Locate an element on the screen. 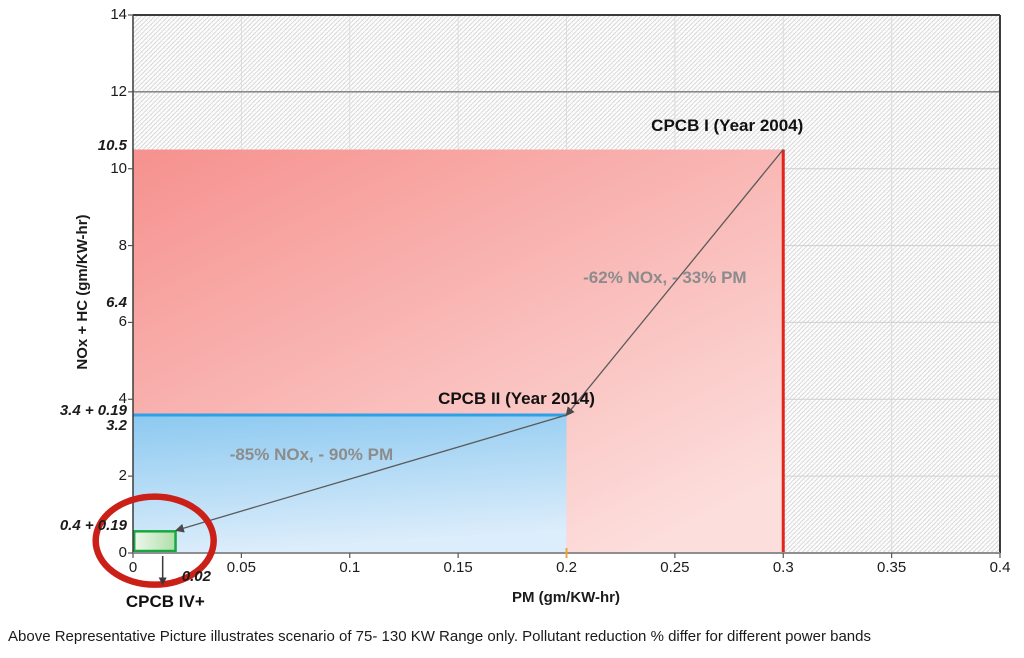  y-special-tick-label: 6.4 is located at coordinates (116, 303).